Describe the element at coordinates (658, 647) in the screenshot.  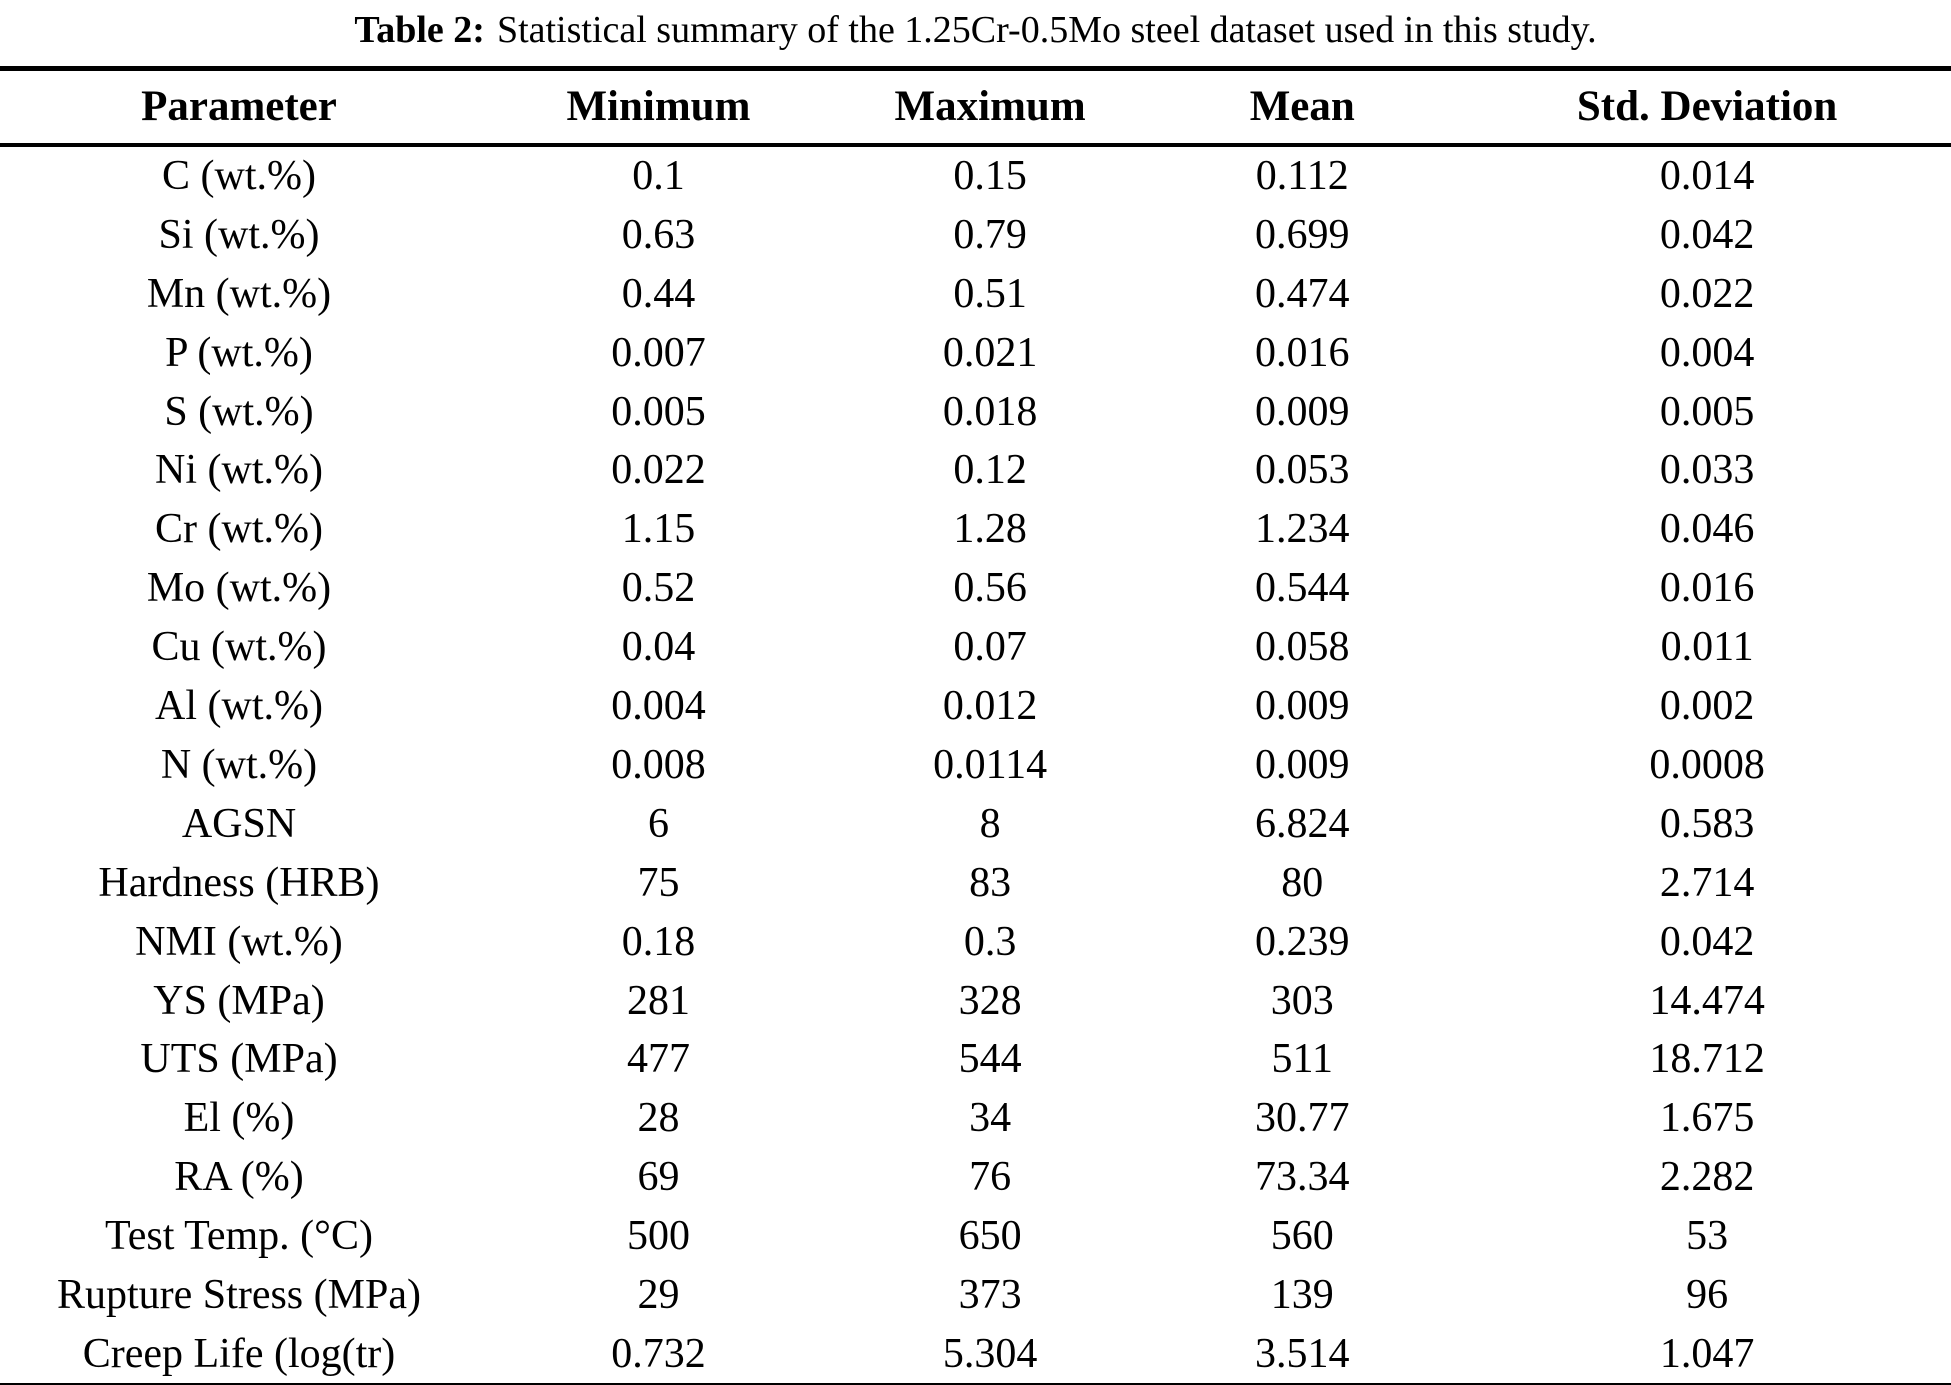
I see `value-cell: 0.04` at that location.